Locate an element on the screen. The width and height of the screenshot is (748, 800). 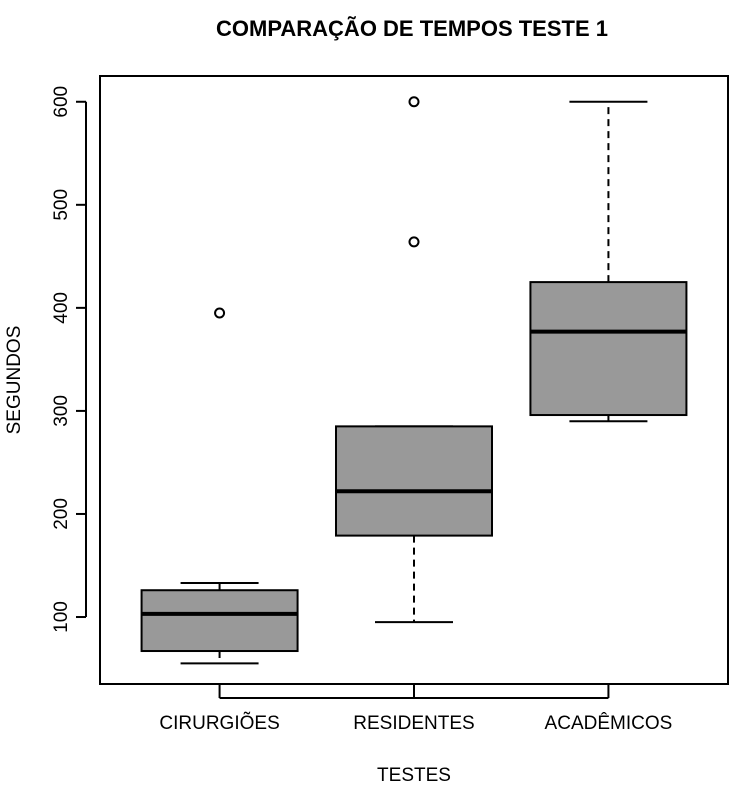
x-axis-label: TESTES is located at coordinates (414, 775).